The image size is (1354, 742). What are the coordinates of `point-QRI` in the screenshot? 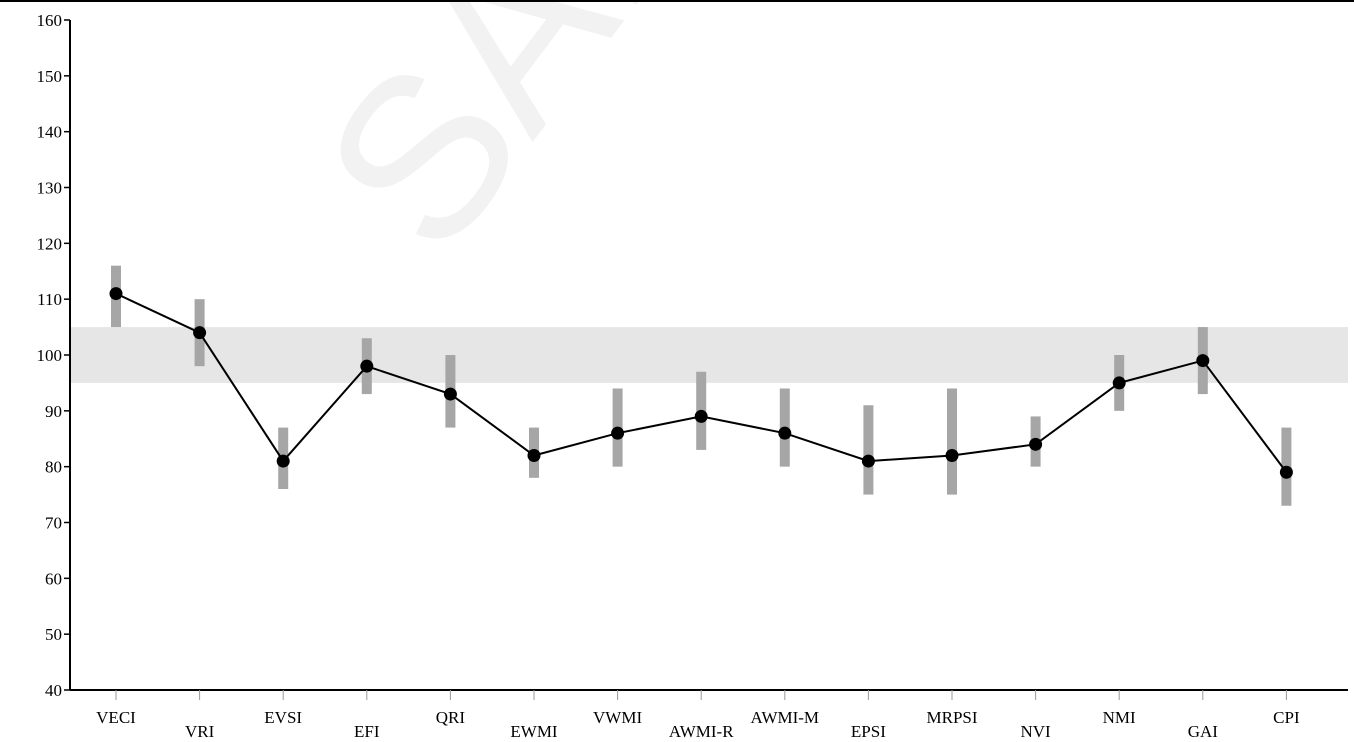 It's located at (450, 394).